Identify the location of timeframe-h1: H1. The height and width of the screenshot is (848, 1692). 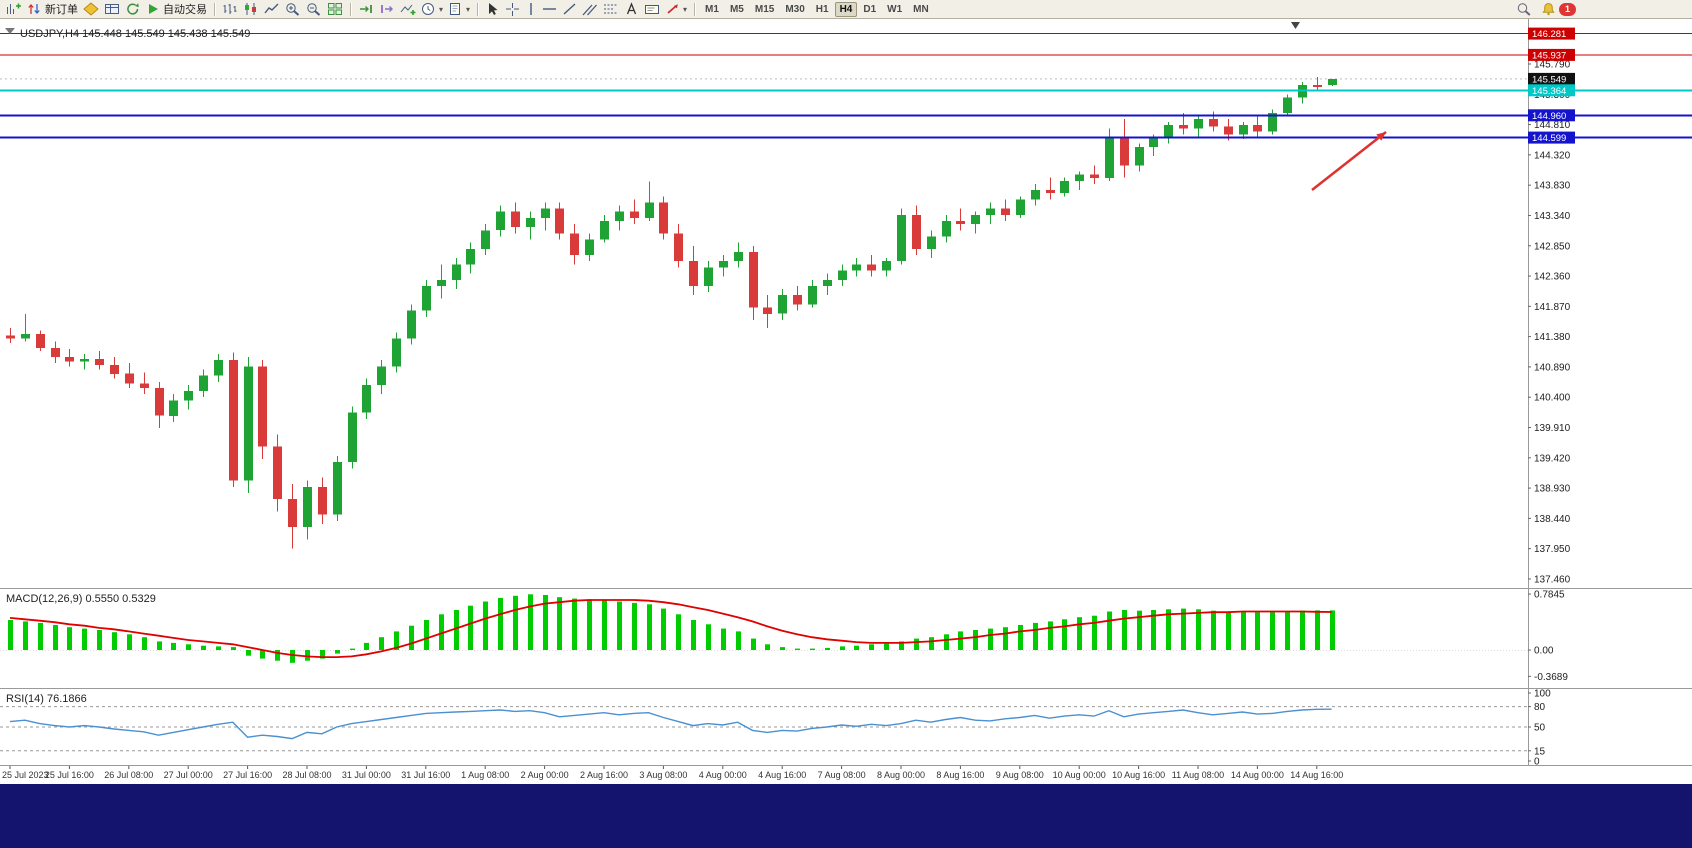
(822, 9).